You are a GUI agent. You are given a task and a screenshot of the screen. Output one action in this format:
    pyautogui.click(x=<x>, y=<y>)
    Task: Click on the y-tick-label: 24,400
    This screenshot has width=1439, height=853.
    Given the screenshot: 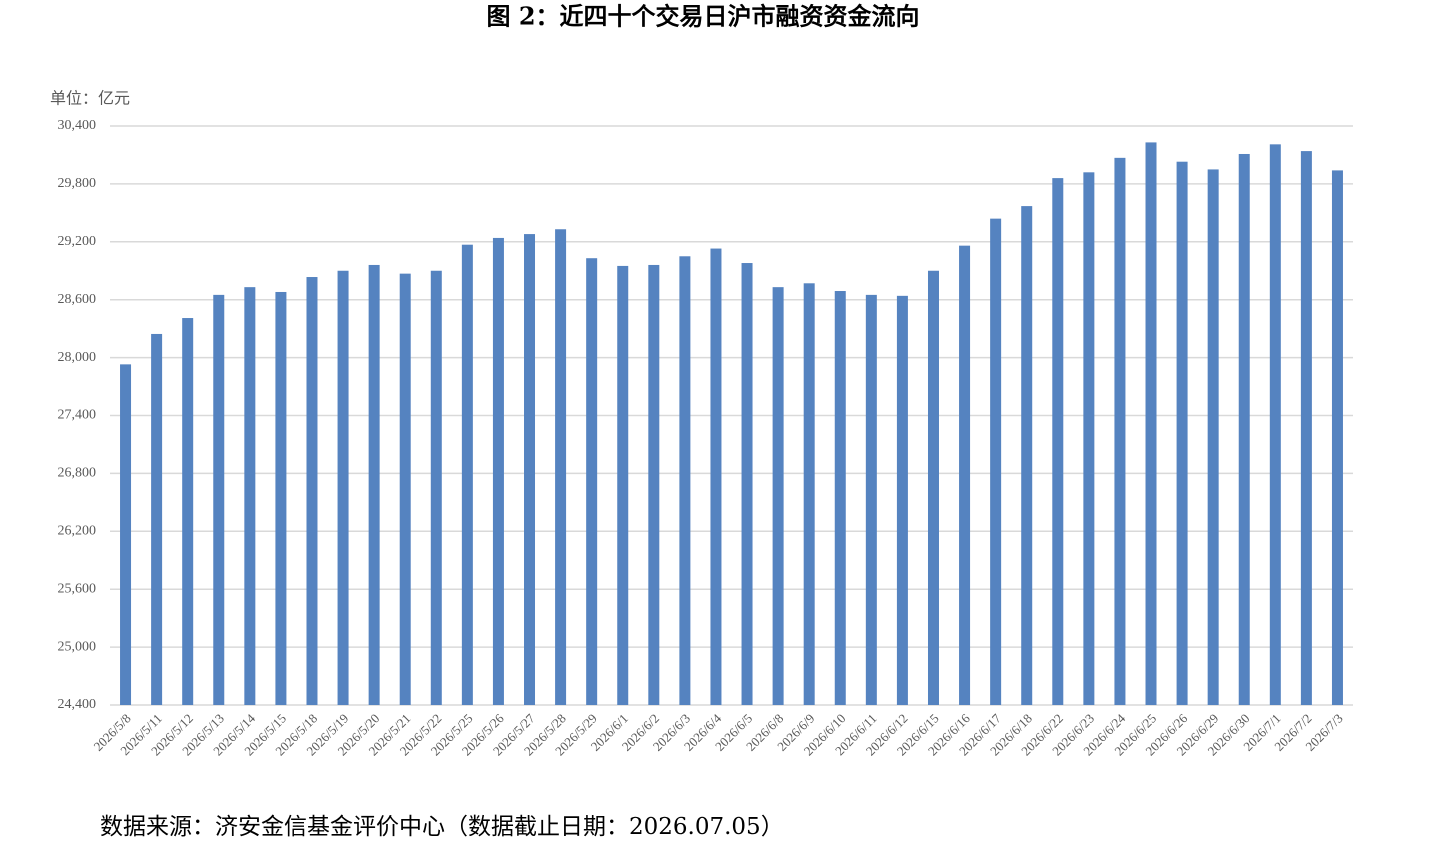 What is the action you would take?
    pyautogui.click(x=77, y=704)
    